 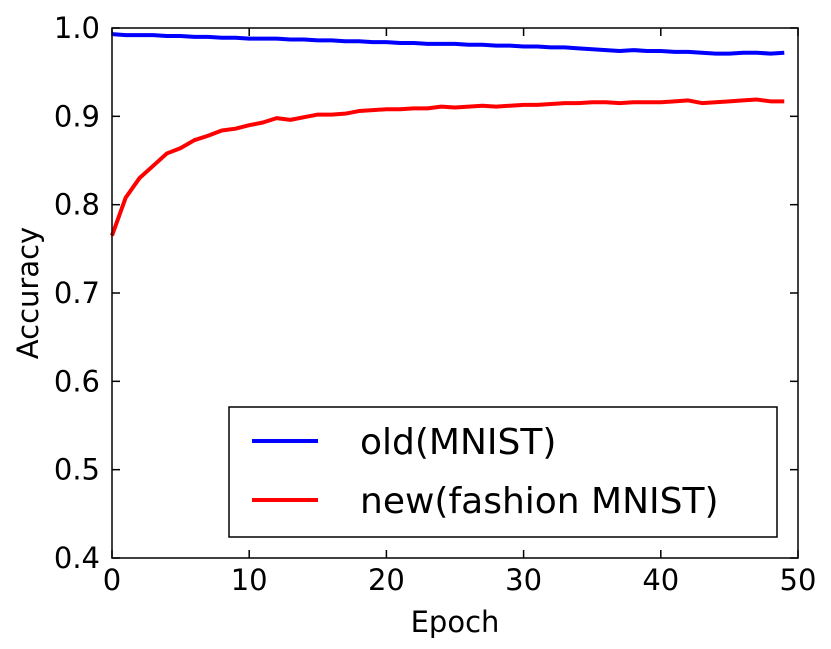 I want to click on y-tick-label: 0.9, so click(x=77, y=116).